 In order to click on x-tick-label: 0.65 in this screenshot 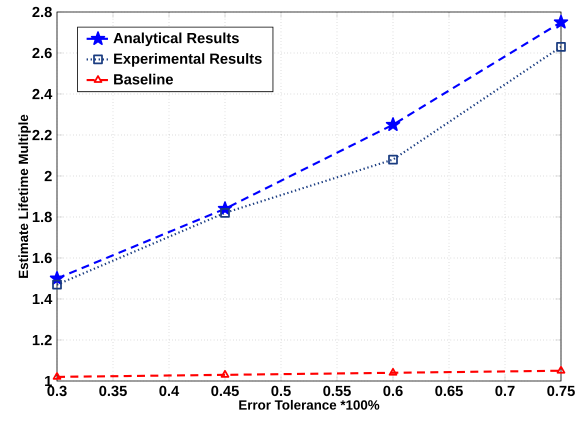, I will do `click(449, 391)`.